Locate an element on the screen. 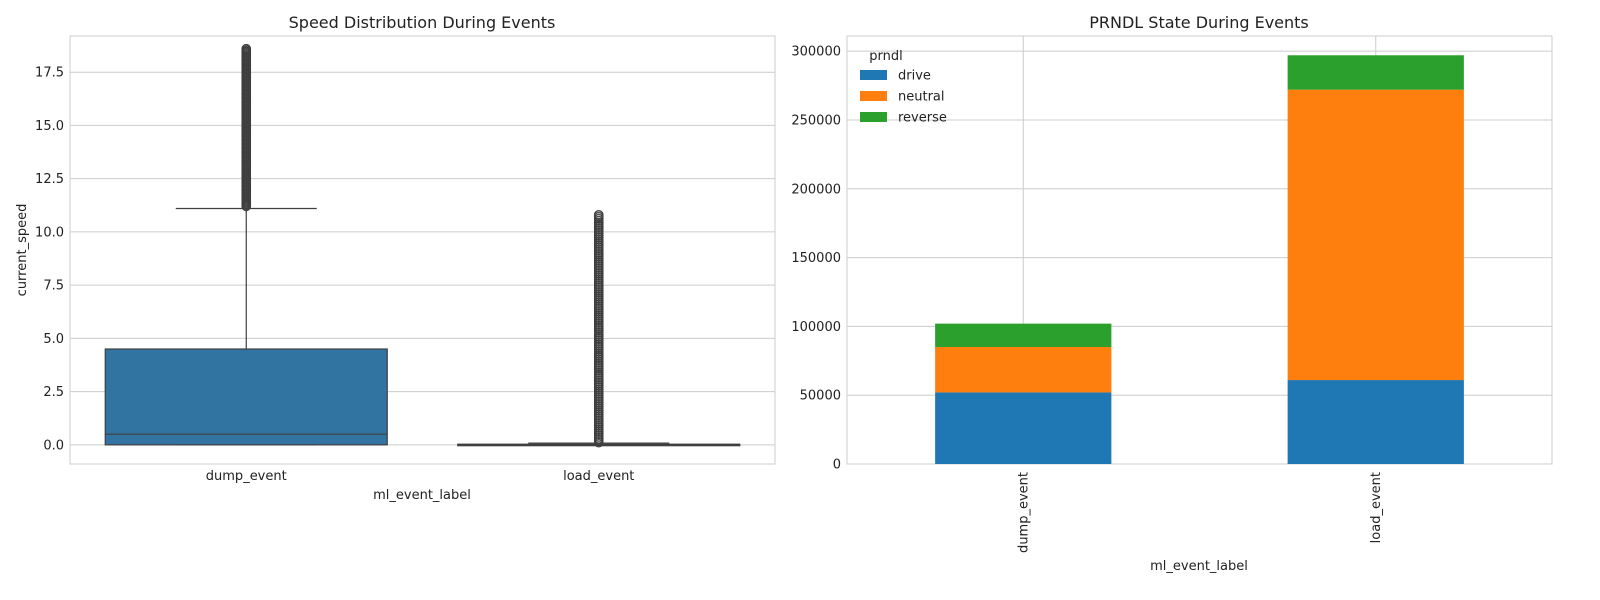 The width and height of the screenshot is (1600, 600). box-y-tick-label: 12.5 is located at coordinates (49, 179).